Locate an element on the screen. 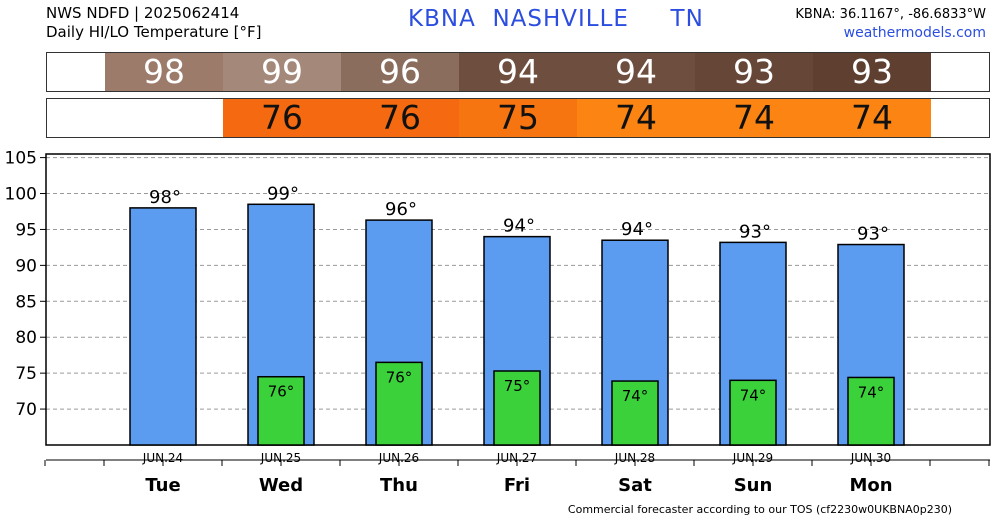 The image size is (1000, 520). y-tick-label: 90 is located at coordinates (26, 266).